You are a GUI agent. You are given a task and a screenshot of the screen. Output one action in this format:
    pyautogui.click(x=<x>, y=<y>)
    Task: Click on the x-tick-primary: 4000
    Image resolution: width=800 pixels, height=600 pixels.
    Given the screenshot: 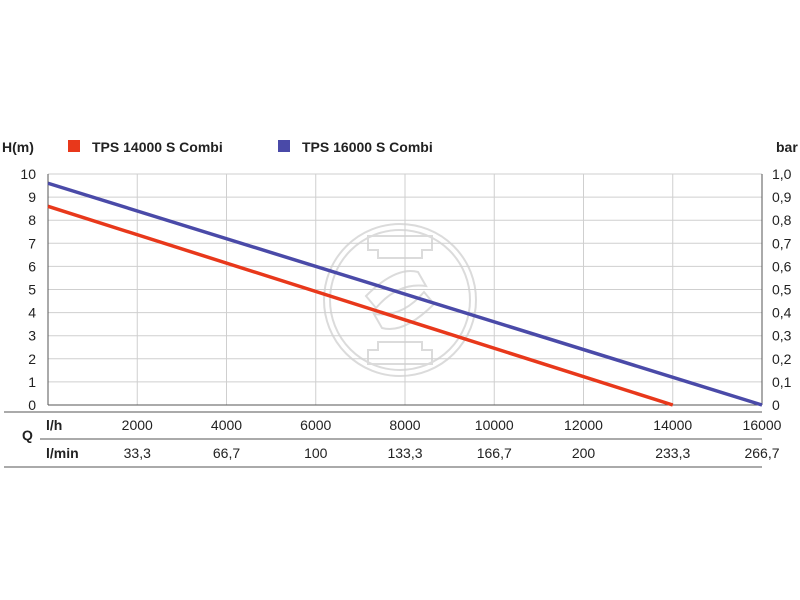 What is the action you would take?
    pyautogui.click(x=226, y=425)
    